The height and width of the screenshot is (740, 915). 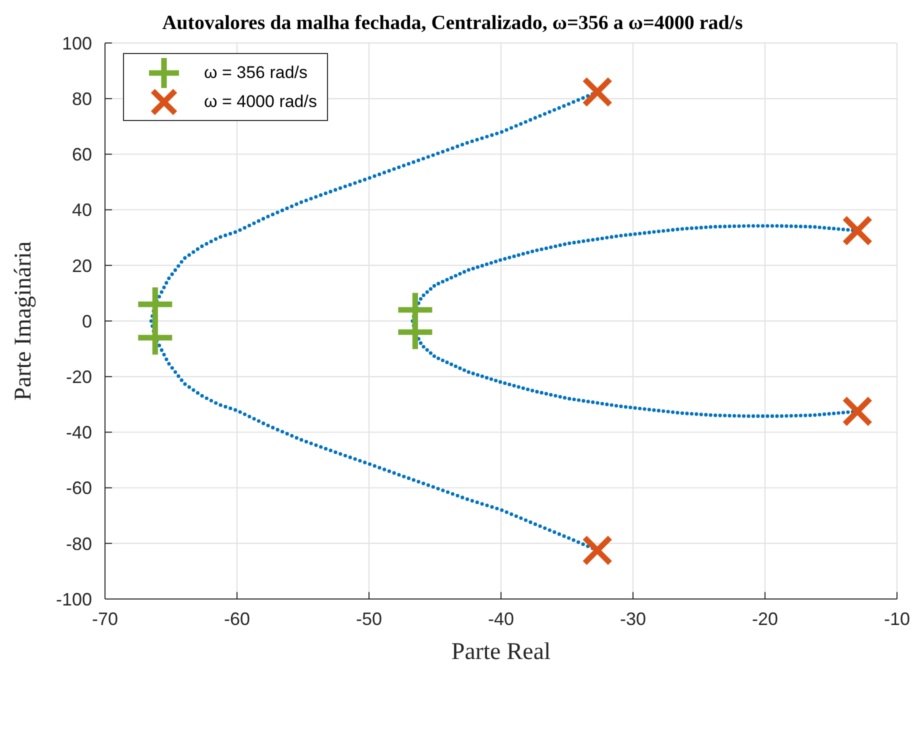 I want to click on y-tick-label: 40, so click(x=82, y=210).